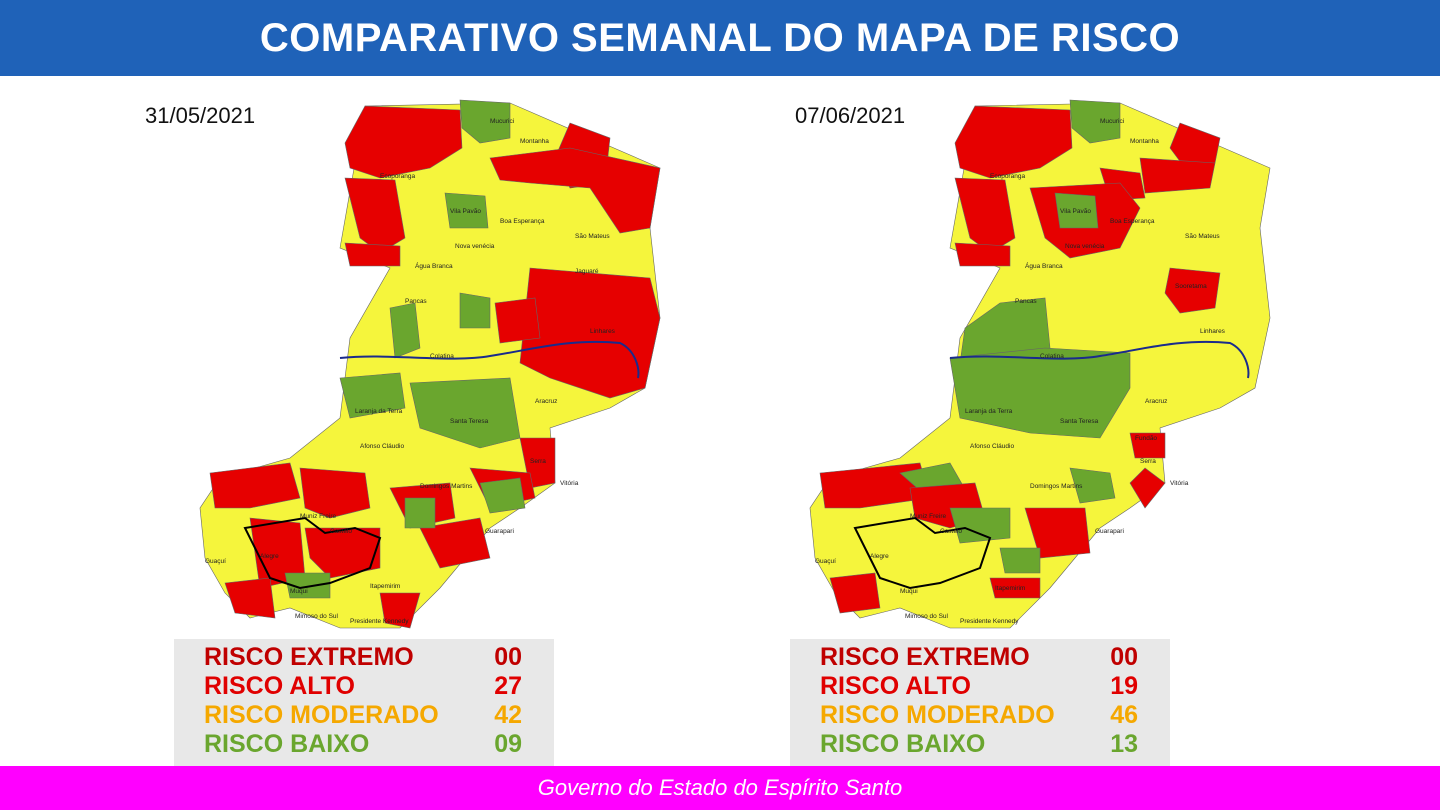 The width and height of the screenshot is (1440, 810). Describe the element at coordinates (1124, 744) in the screenshot. I see `legend-count: 13` at that location.